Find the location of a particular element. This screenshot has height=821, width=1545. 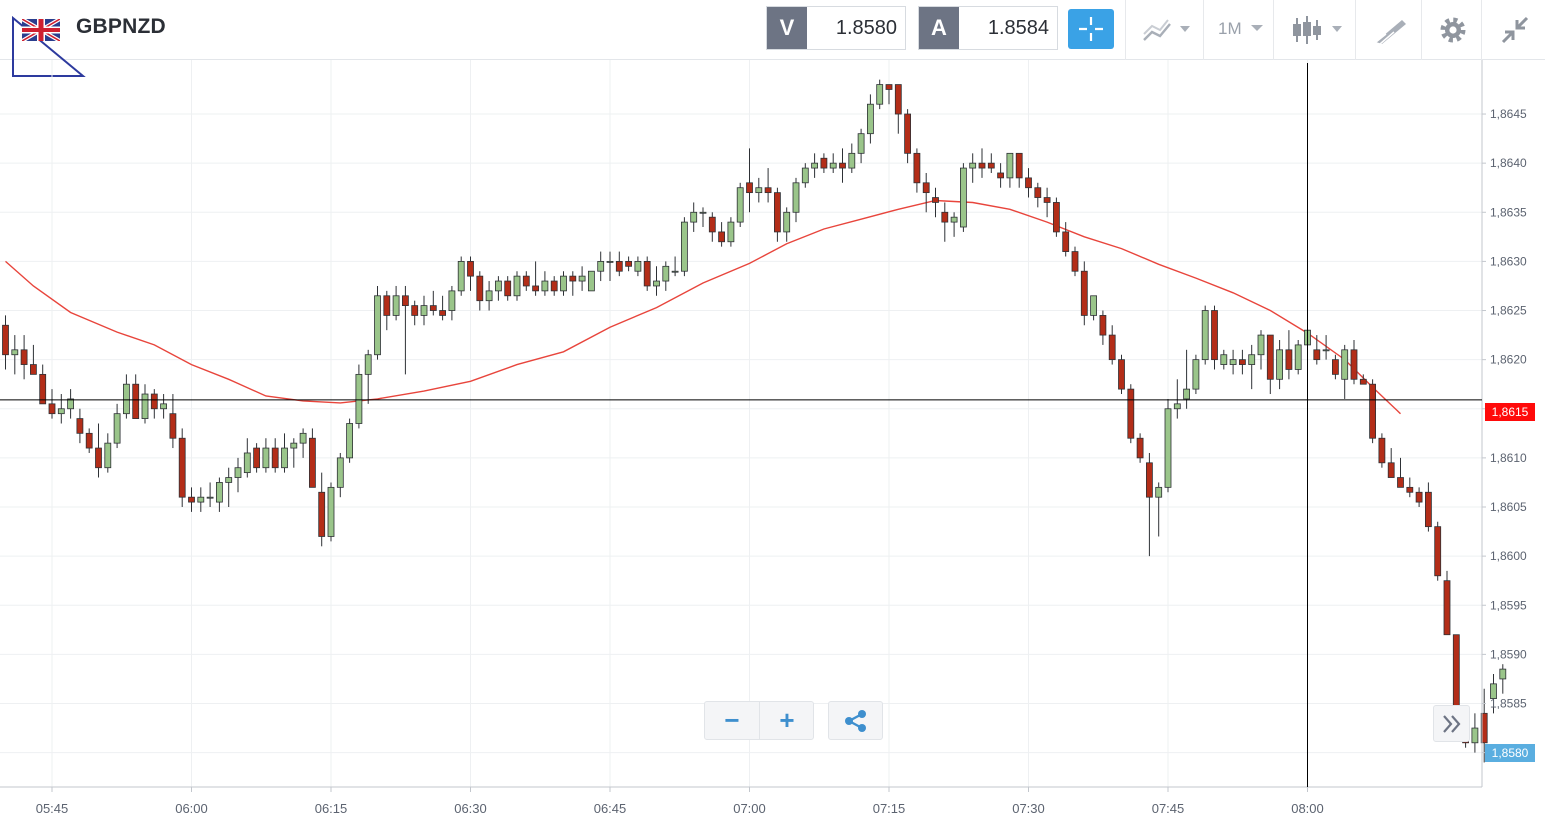

scroll-right-button is located at coordinates (1451, 723).